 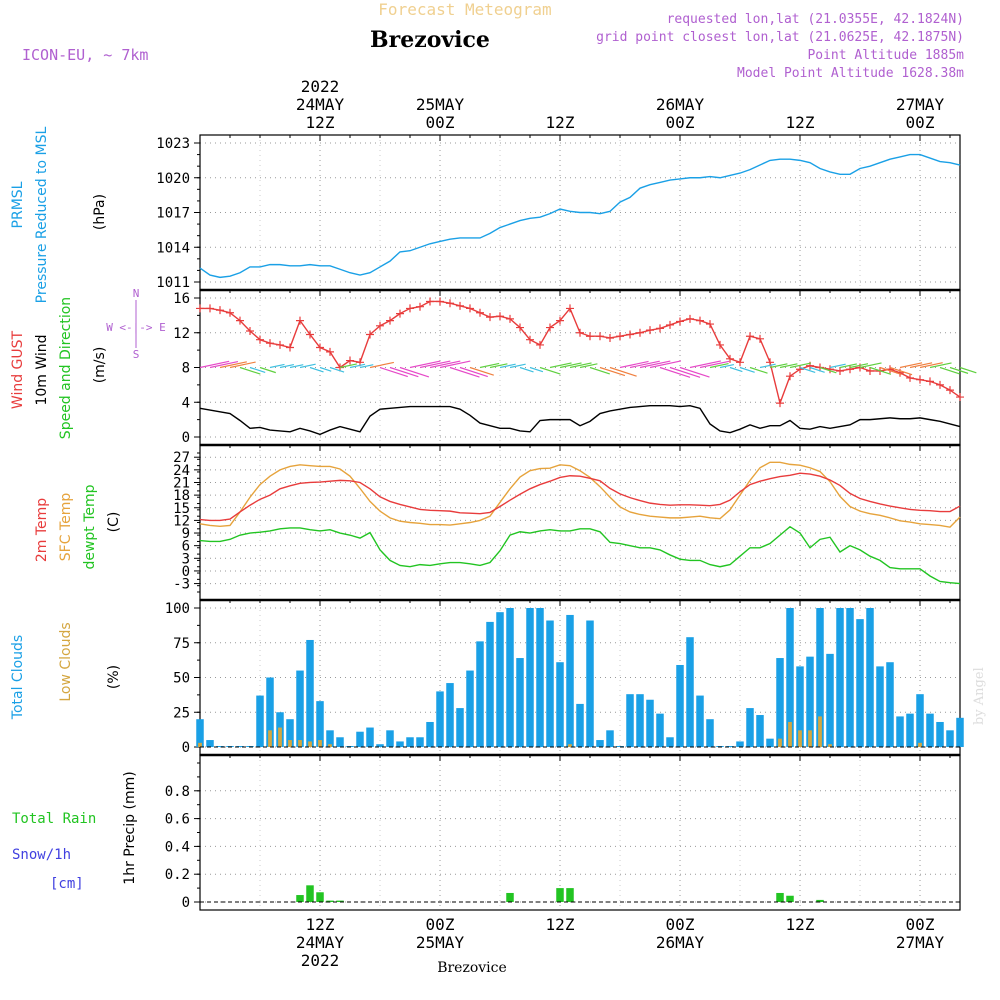 What do you see at coordinates (560, 924) in the screenshot?
I see `bottom-time-label: 12Z` at bounding box center [560, 924].